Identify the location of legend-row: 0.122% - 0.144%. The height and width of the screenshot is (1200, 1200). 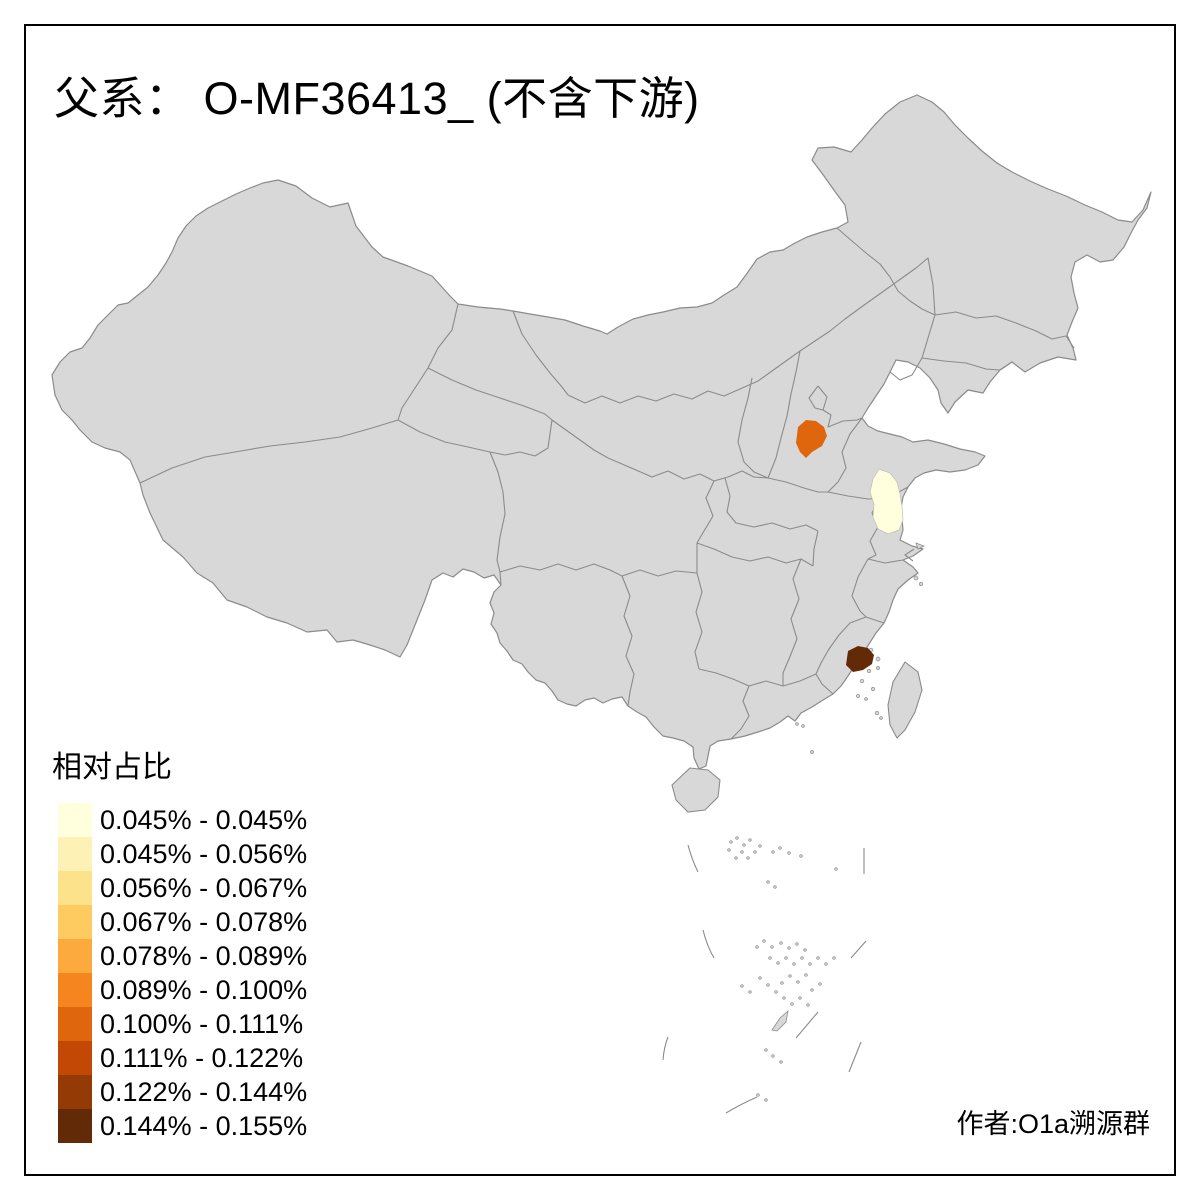
(182, 1092).